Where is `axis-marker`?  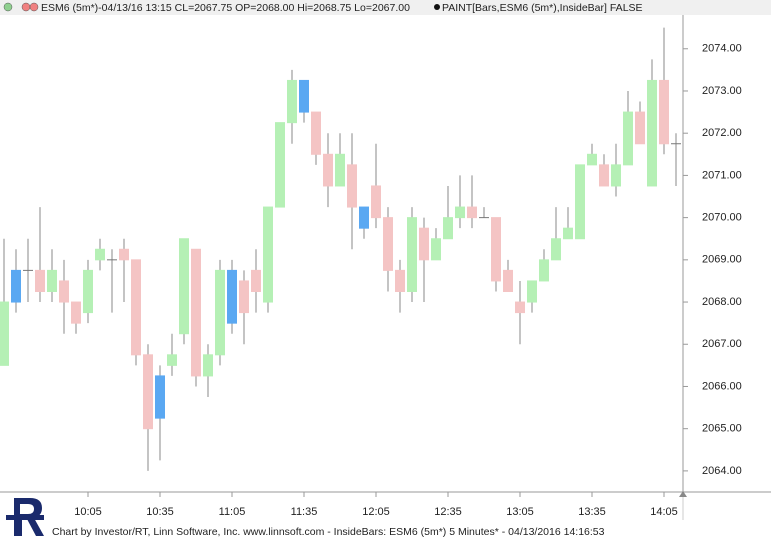 axis-marker is located at coordinates (683, 494).